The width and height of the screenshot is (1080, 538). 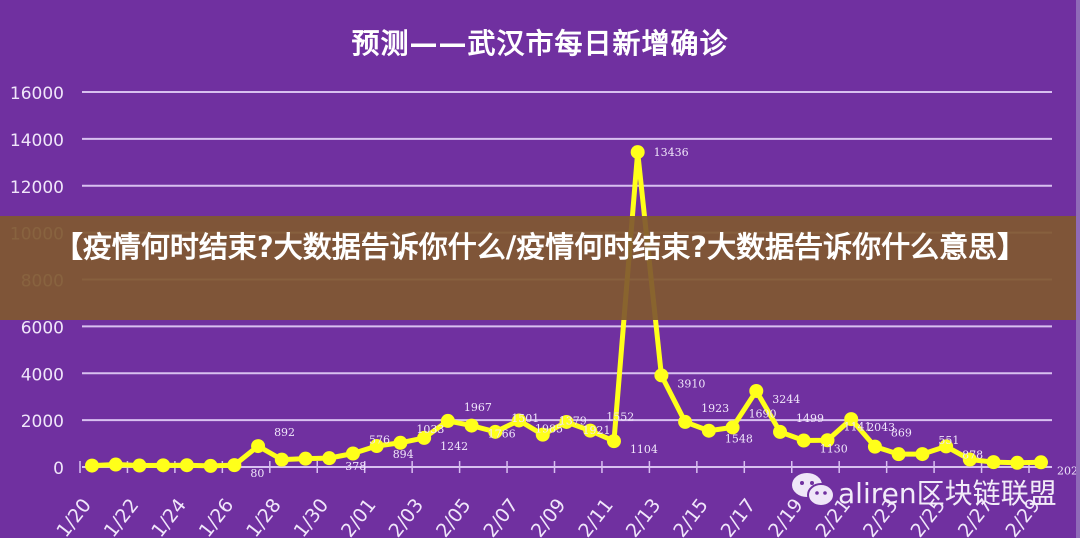 I want to click on data-label: 1690, so click(x=763, y=413).